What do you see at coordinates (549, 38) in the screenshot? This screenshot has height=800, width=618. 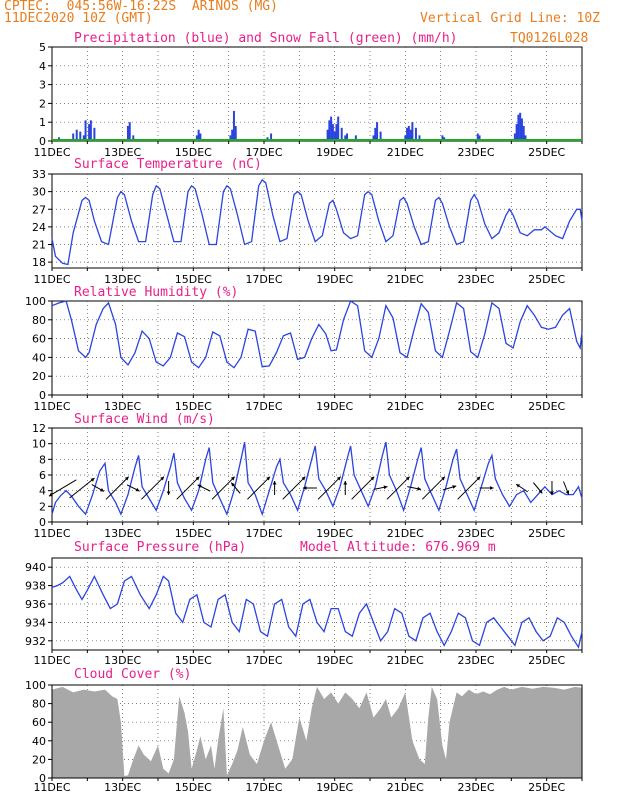 I see `header-model-id: TQ0126L028` at bounding box center [549, 38].